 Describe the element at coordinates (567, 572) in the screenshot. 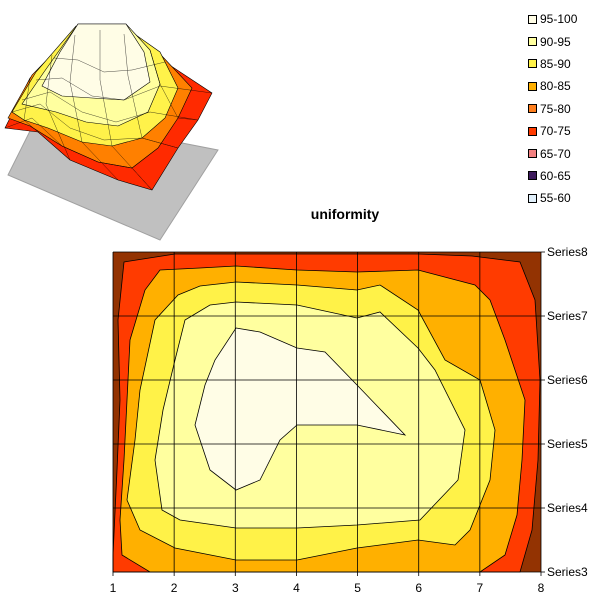

I see `y-tick-label: Series3` at that location.